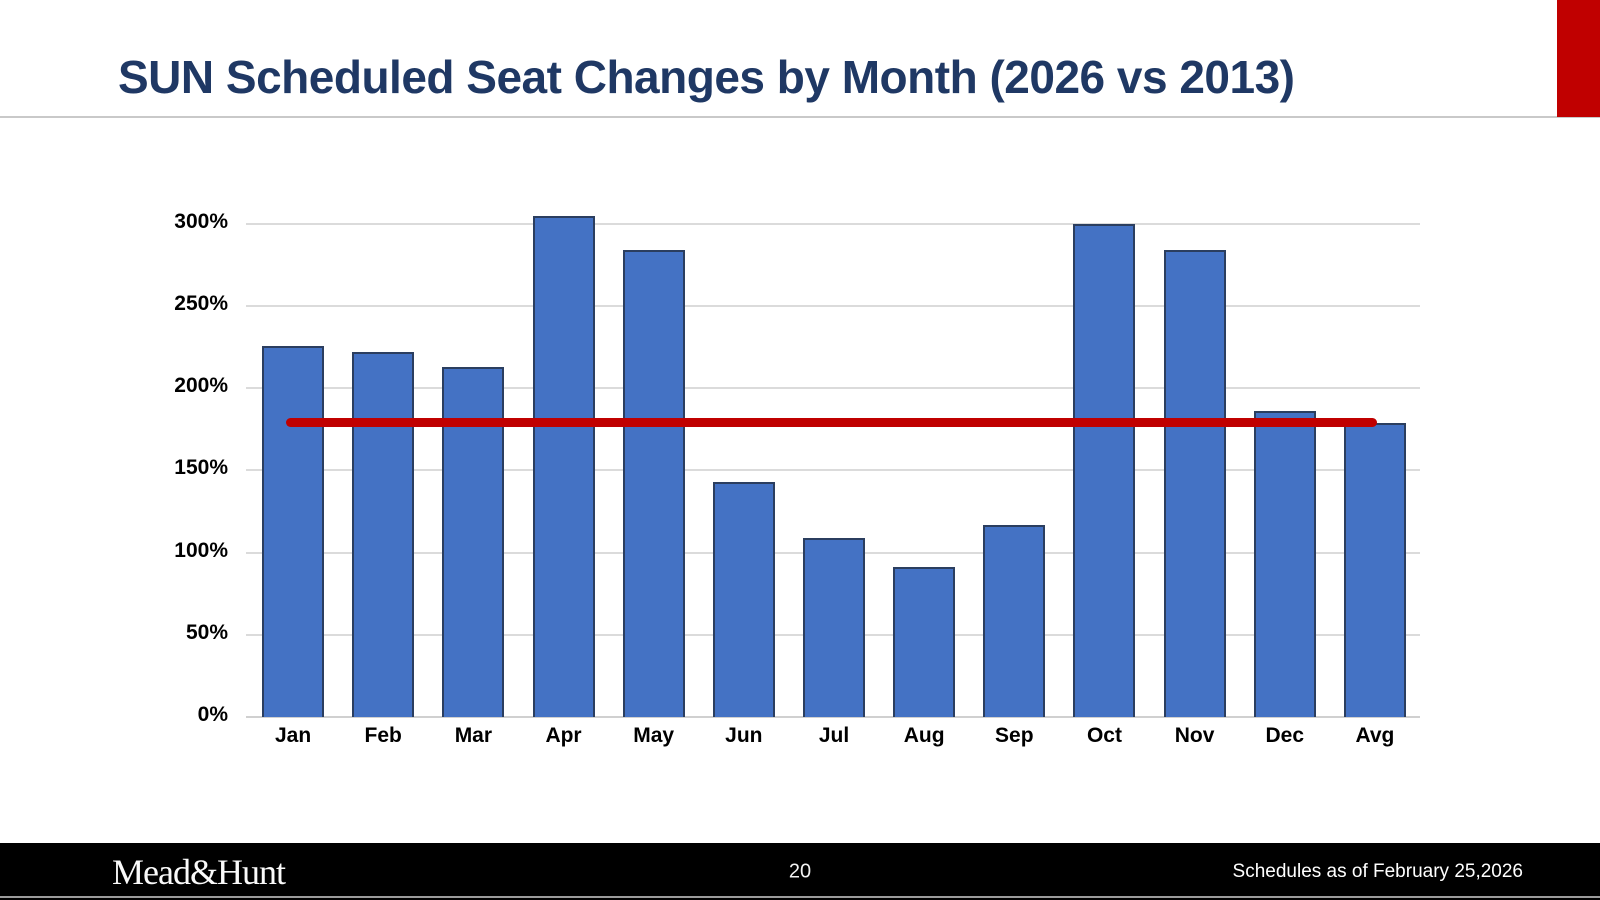 The width and height of the screenshot is (1600, 900). What do you see at coordinates (1377, 871) in the screenshot?
I see `footer-note: Schedules as of February 25,2026` at bounding box center [1377, 871].